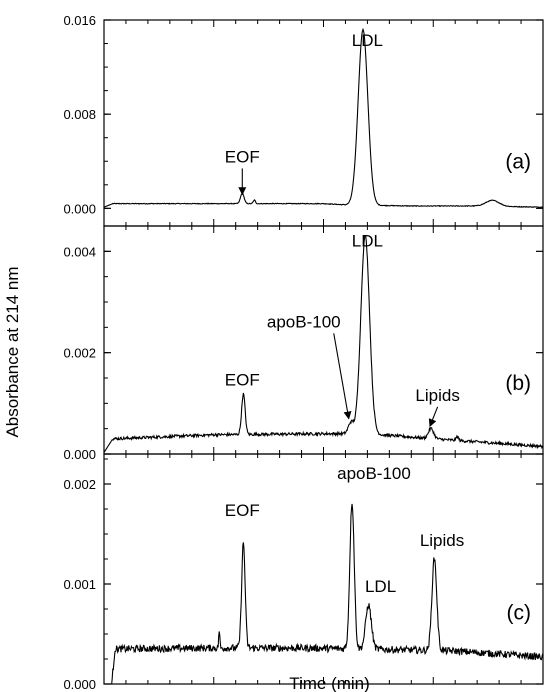  What do you see at coordinates (519, 613) in the screenshot?
I see `panel-label: (c)` at bounding box center [519, 613].